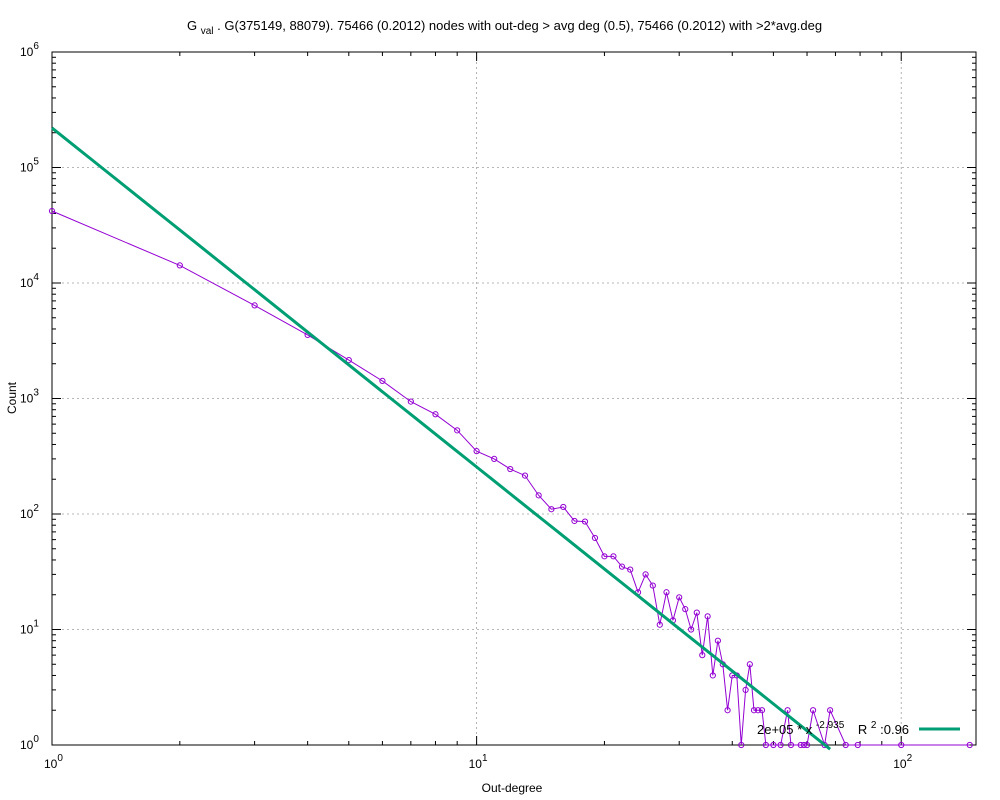  What do you see at coordinates (785, 729) in the screenshot?
I see `legend-fit-formula: 2e+05 * x` at bounding box center [785, 729].